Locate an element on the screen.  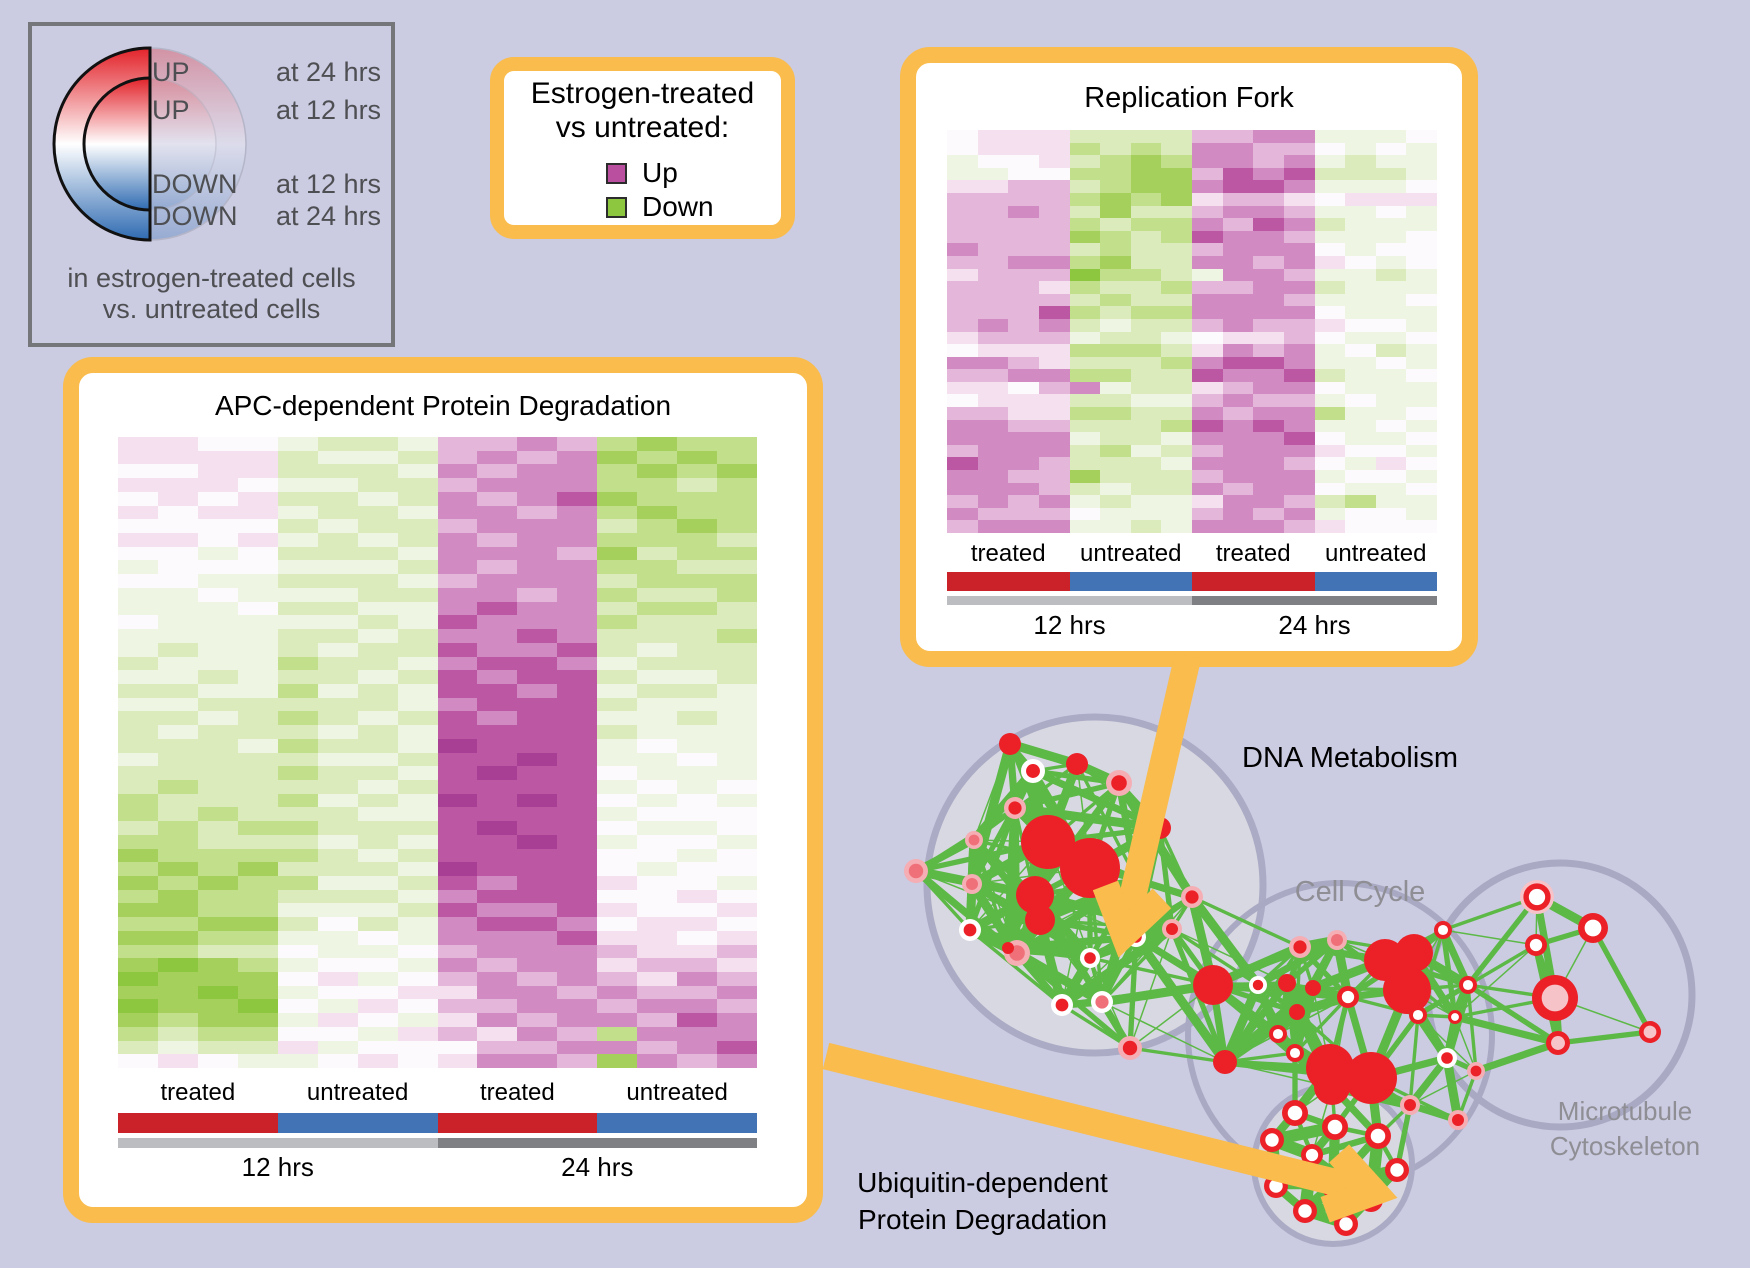
apc-condition-bars is located at coordinates (437, 1123).